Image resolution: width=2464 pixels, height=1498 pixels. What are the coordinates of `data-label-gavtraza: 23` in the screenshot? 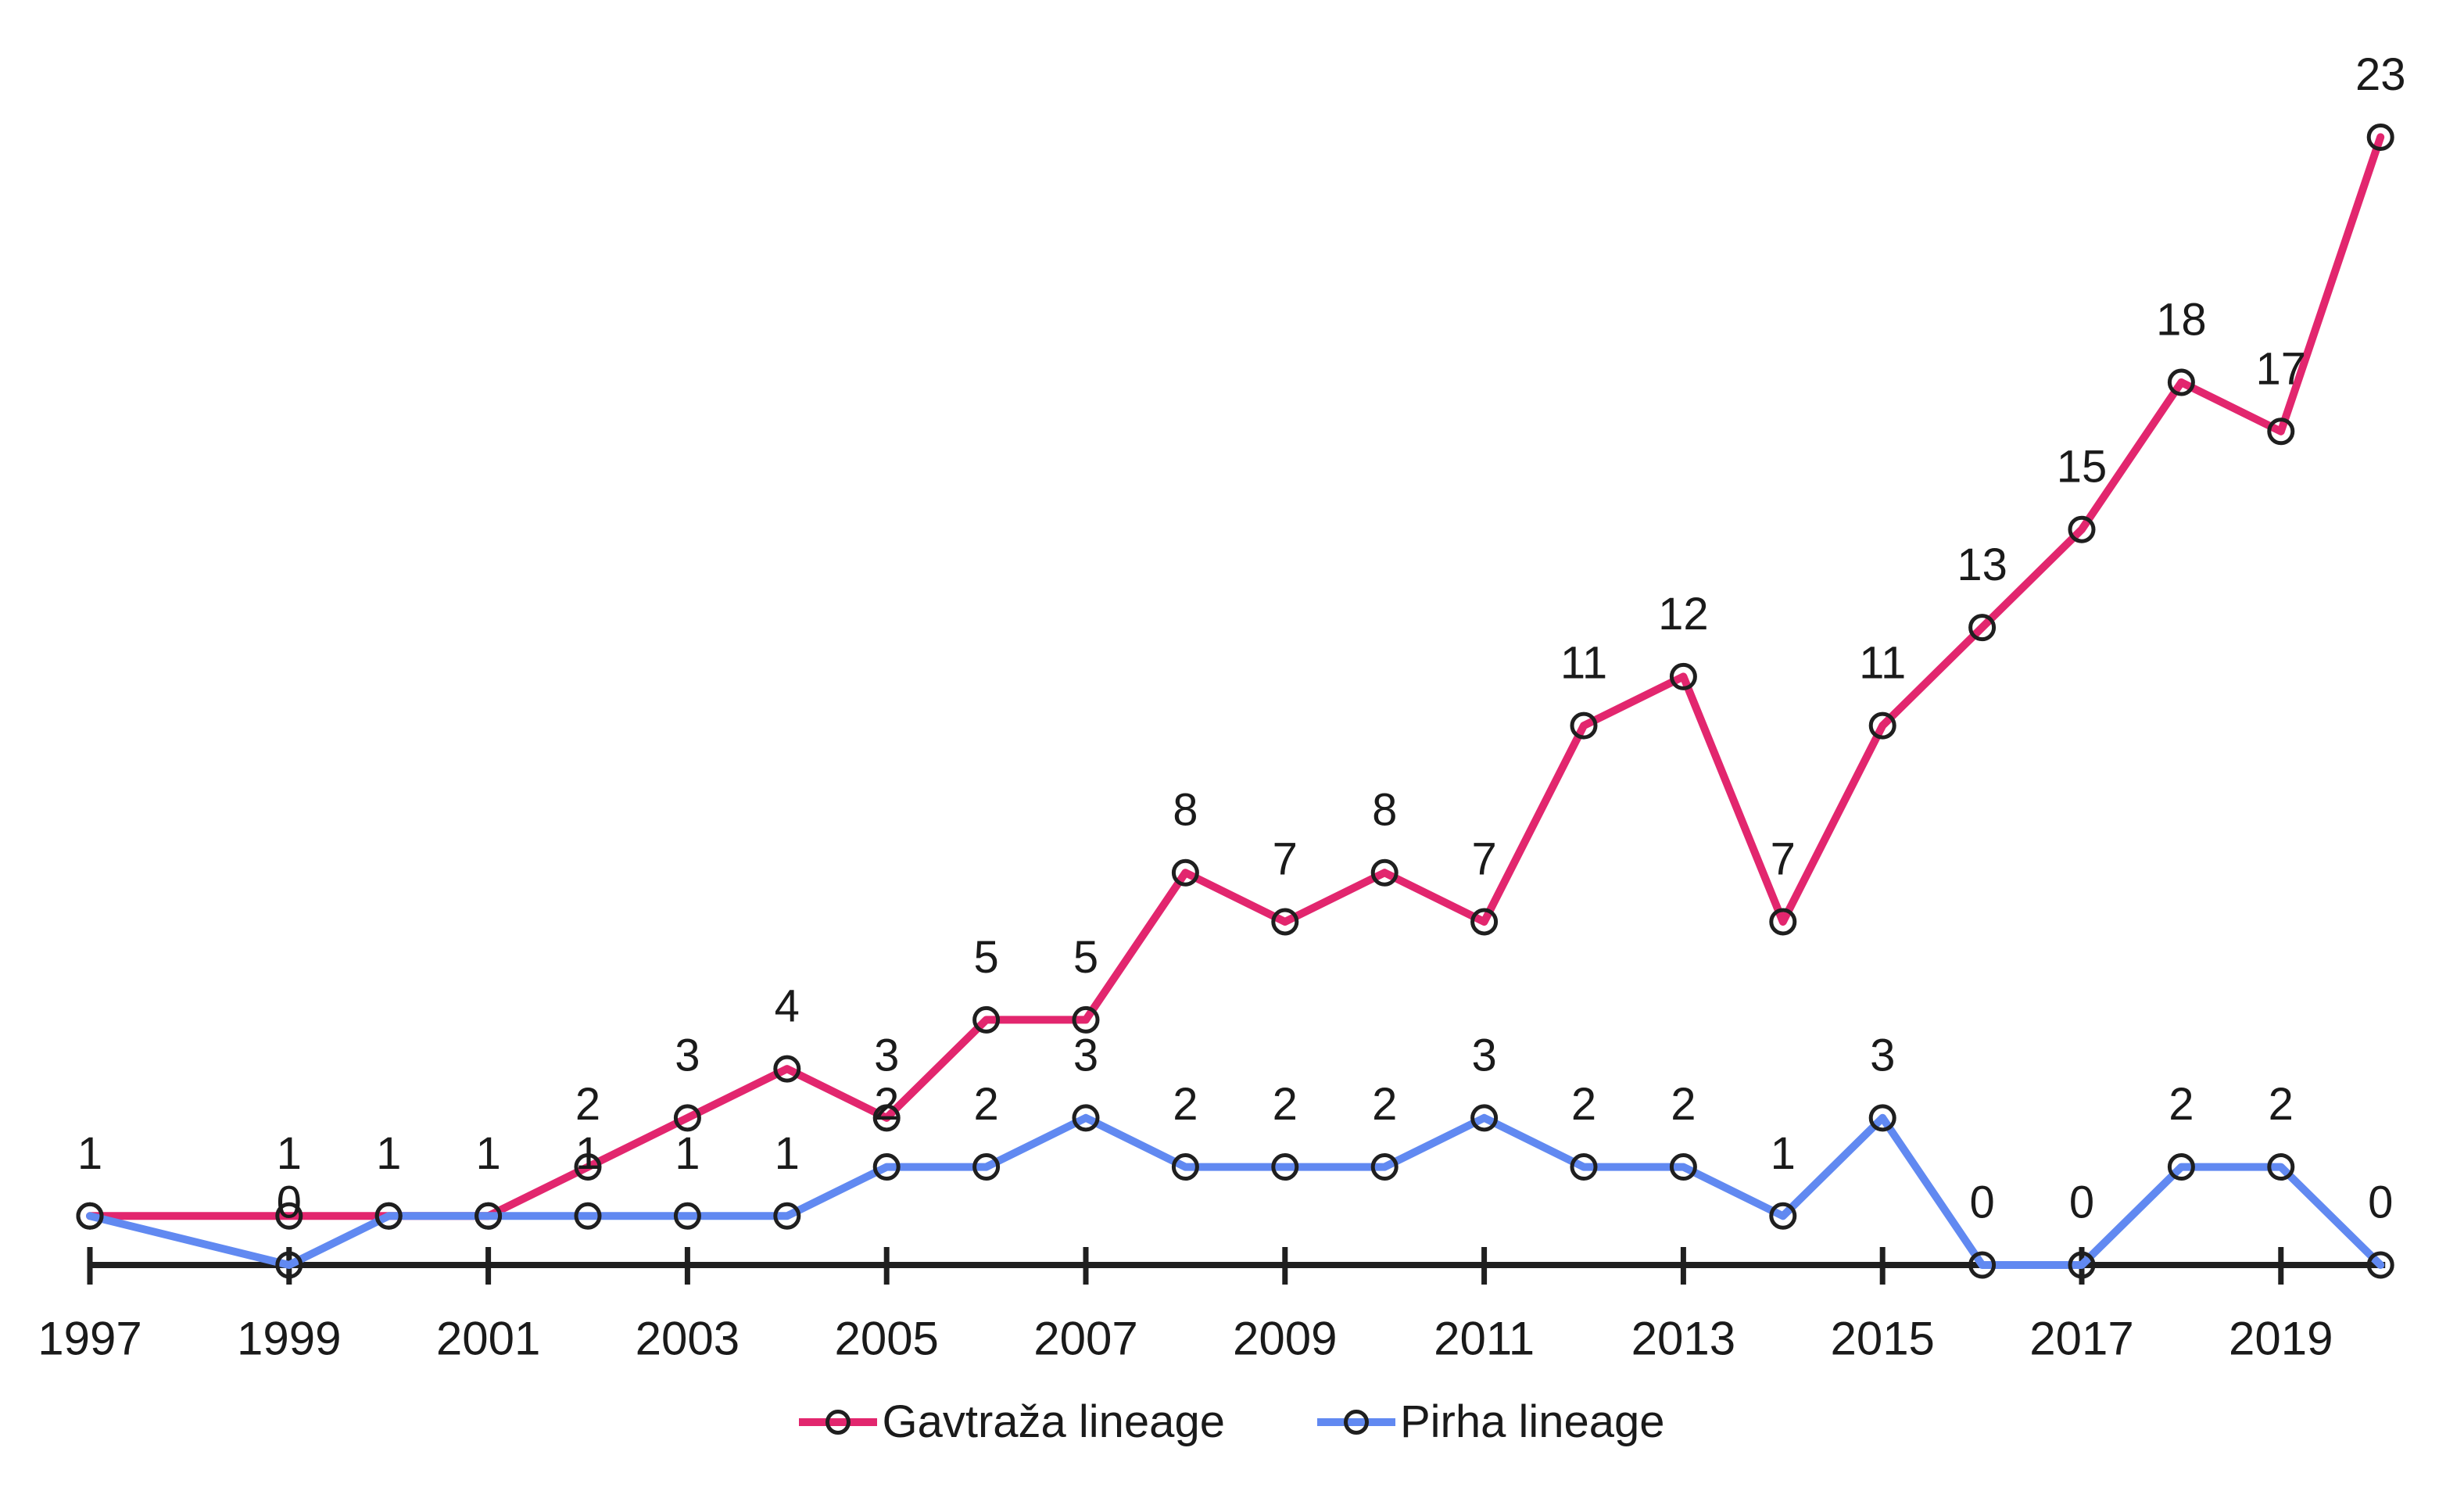 It's located at (2380, 74).